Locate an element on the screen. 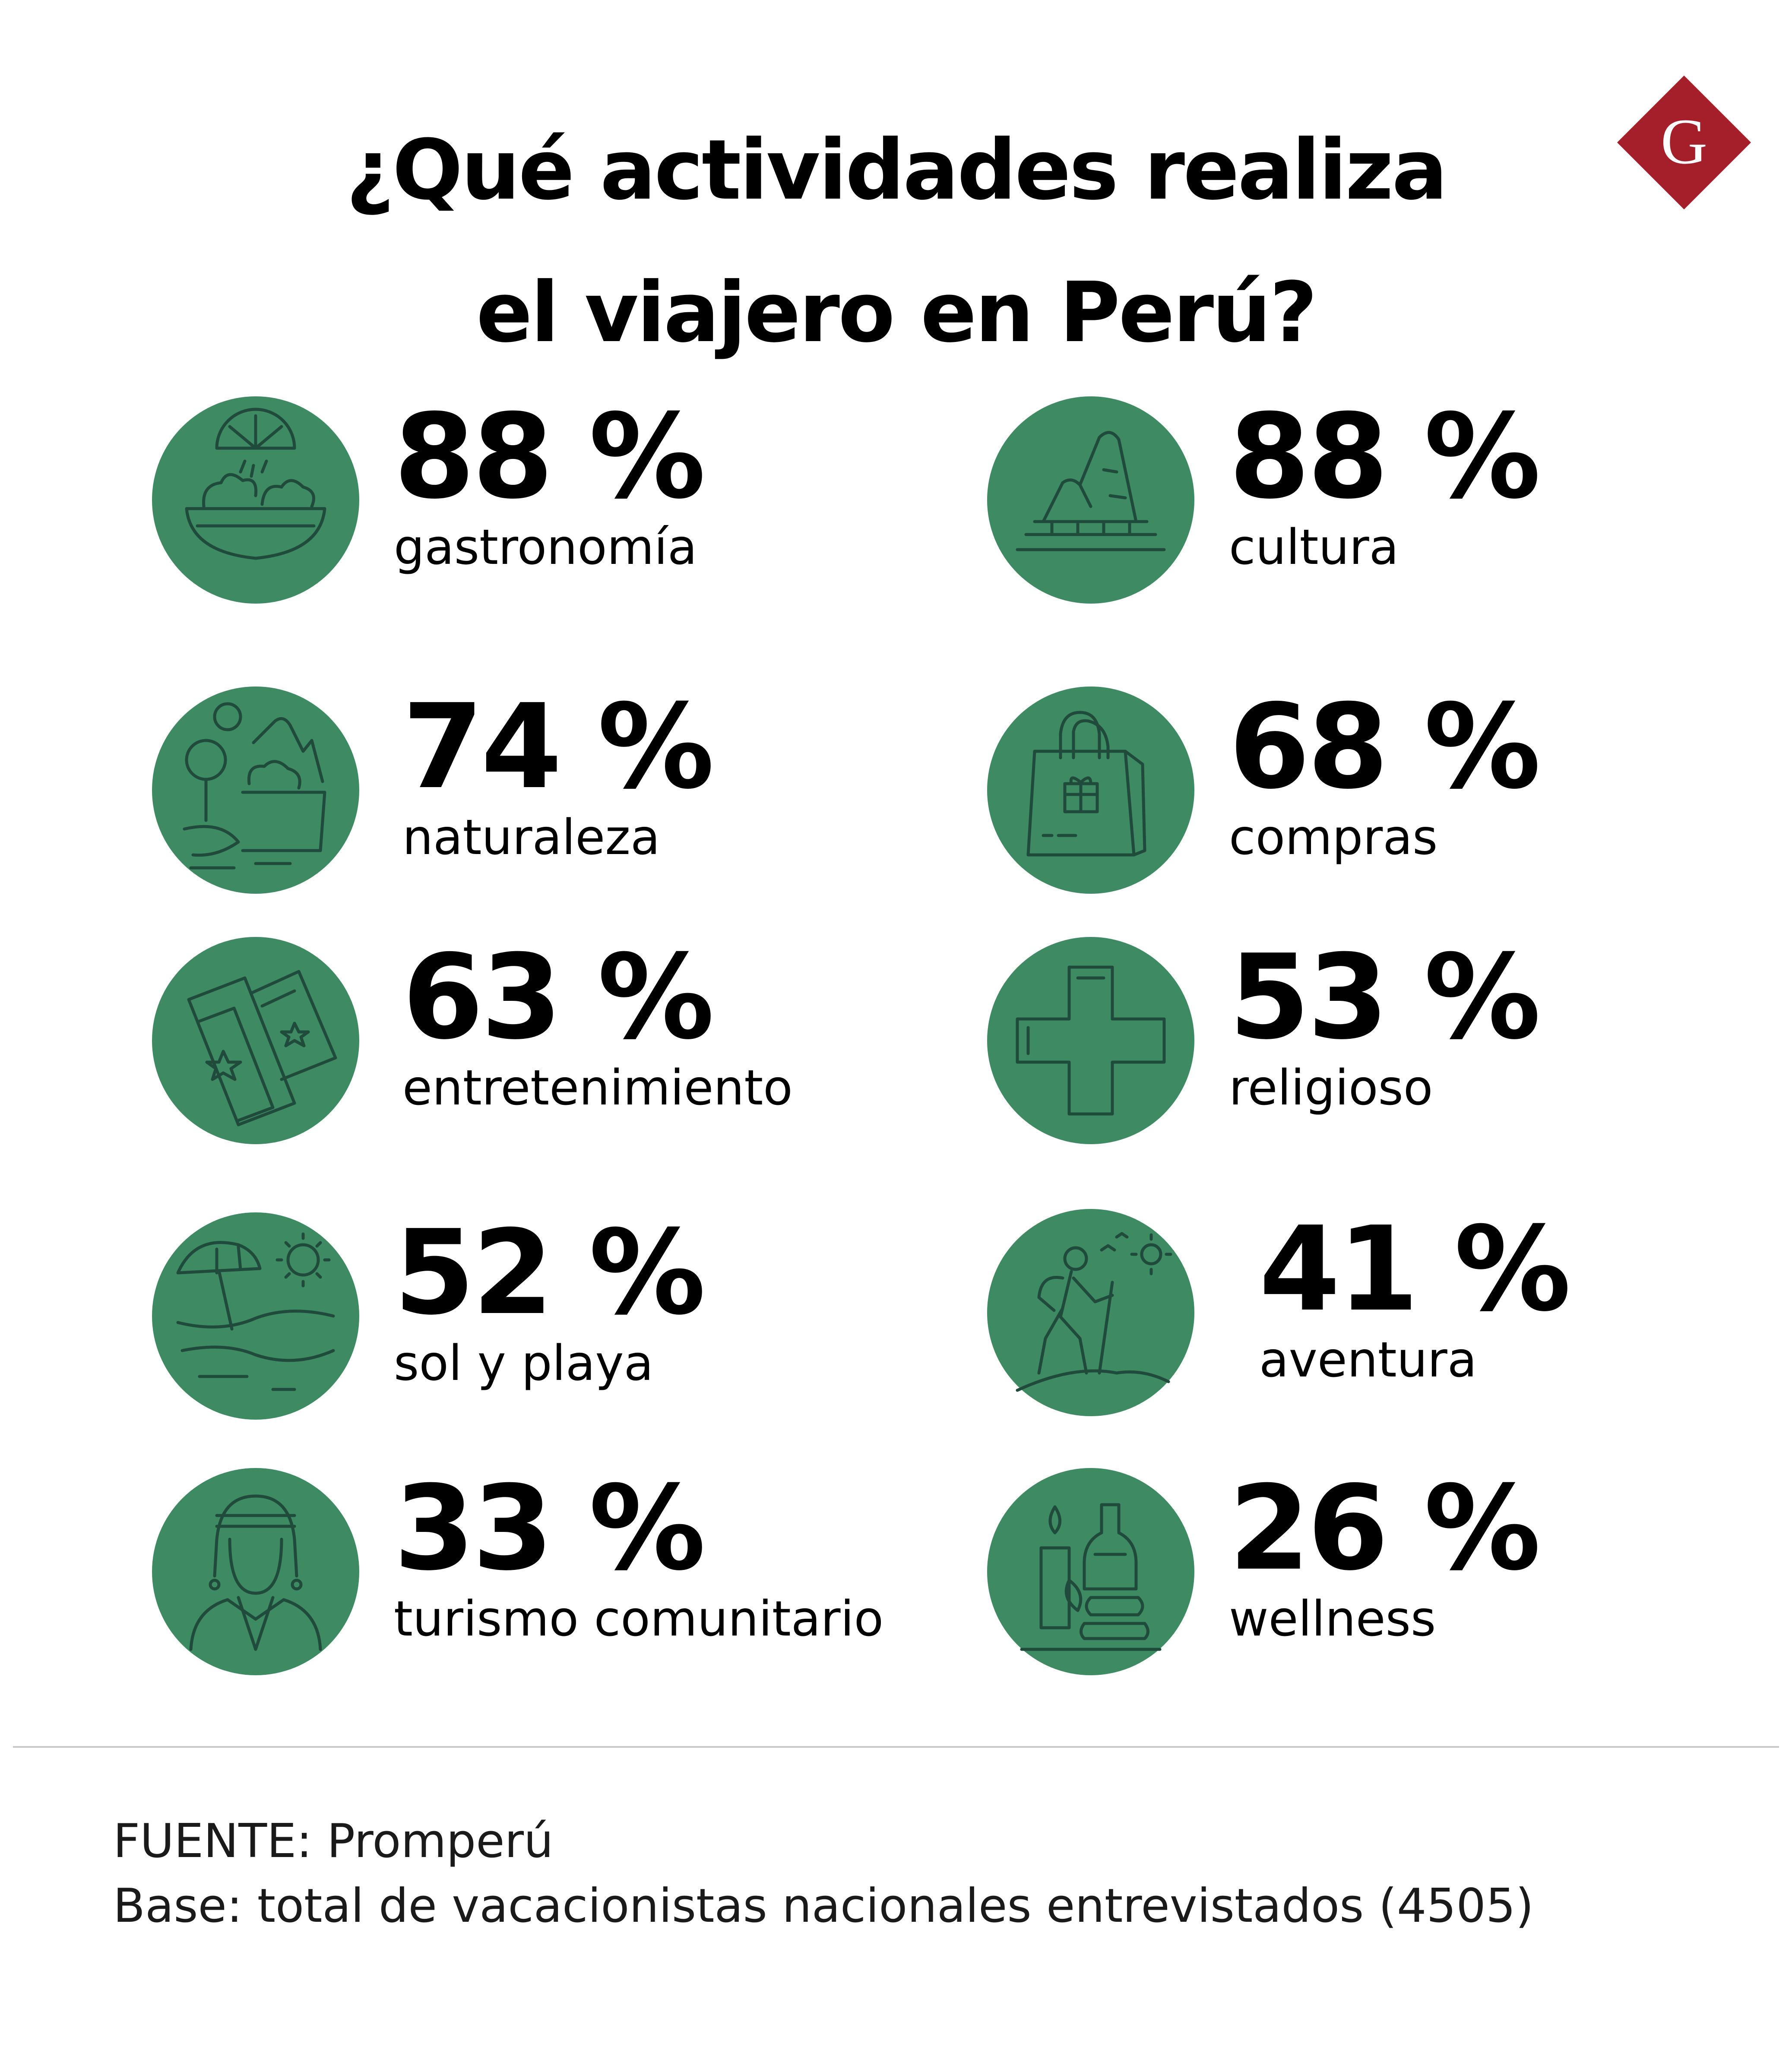 This screenshot has width=1792, height=2047. tickets-icon is located at coordinates (262, 1048).